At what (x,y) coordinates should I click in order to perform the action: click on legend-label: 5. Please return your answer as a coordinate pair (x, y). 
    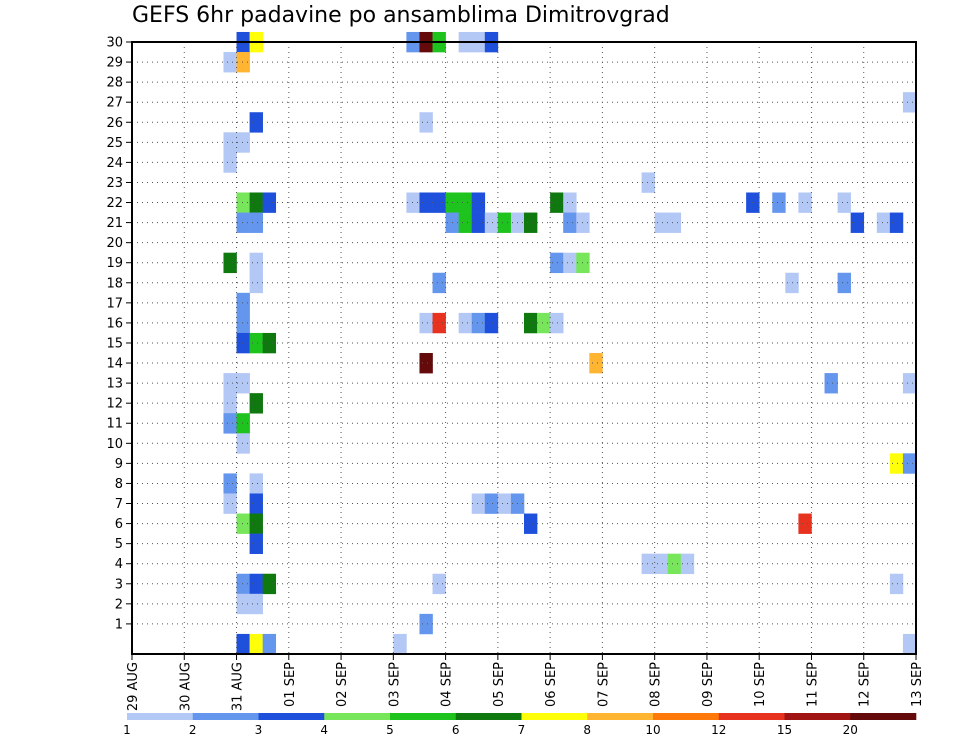
    Looking at the image, I should click on (390, 730).